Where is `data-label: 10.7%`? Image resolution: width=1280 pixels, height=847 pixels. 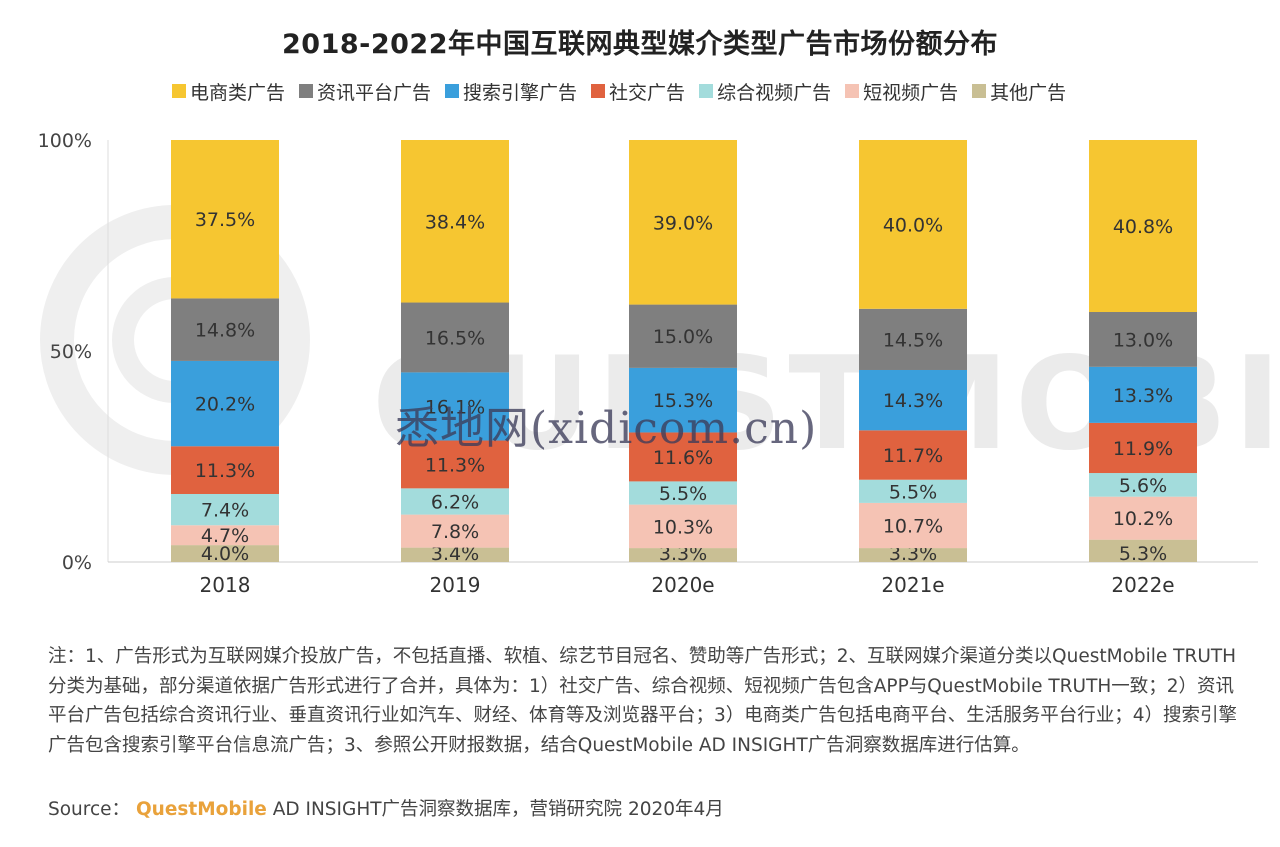 data-label: 10.7% is located at coordinates (913, 526).